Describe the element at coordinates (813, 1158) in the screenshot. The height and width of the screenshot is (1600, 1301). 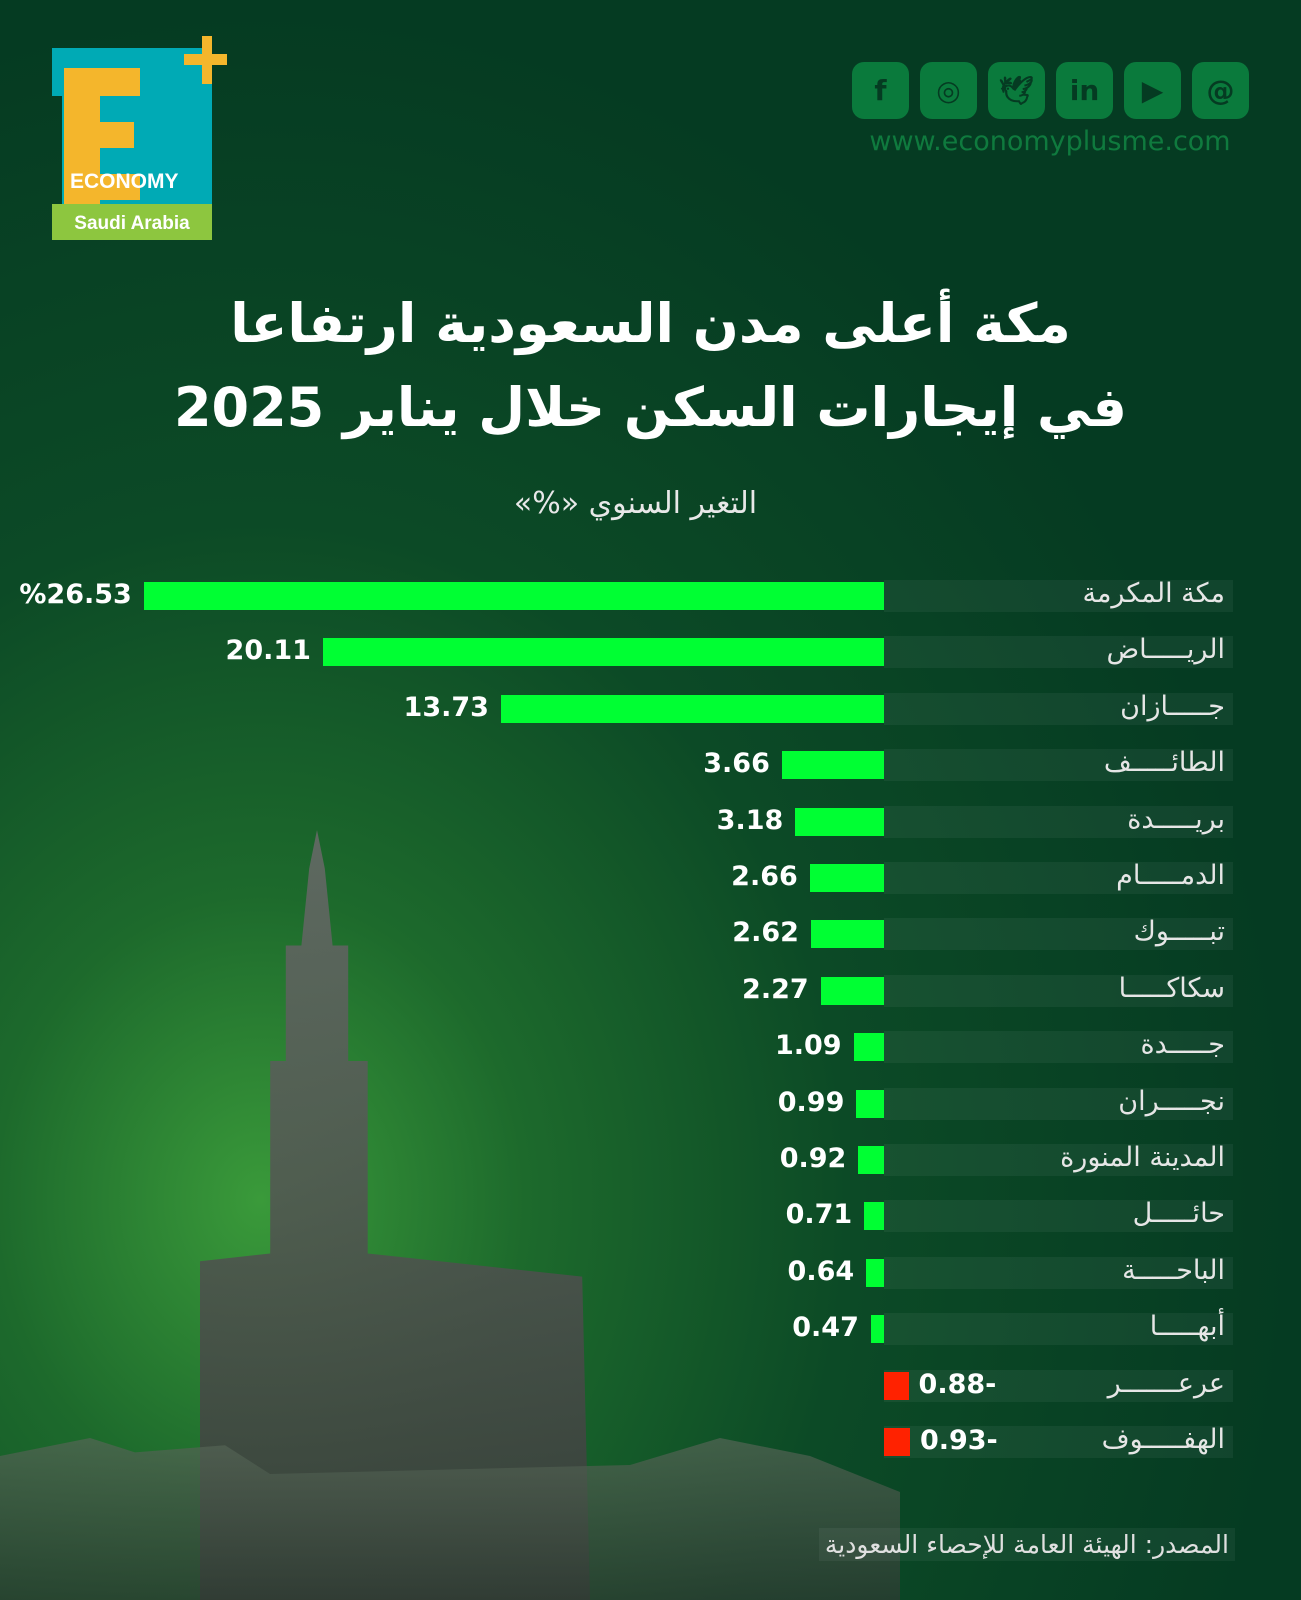
I see `value-label: 0.92` at that location.